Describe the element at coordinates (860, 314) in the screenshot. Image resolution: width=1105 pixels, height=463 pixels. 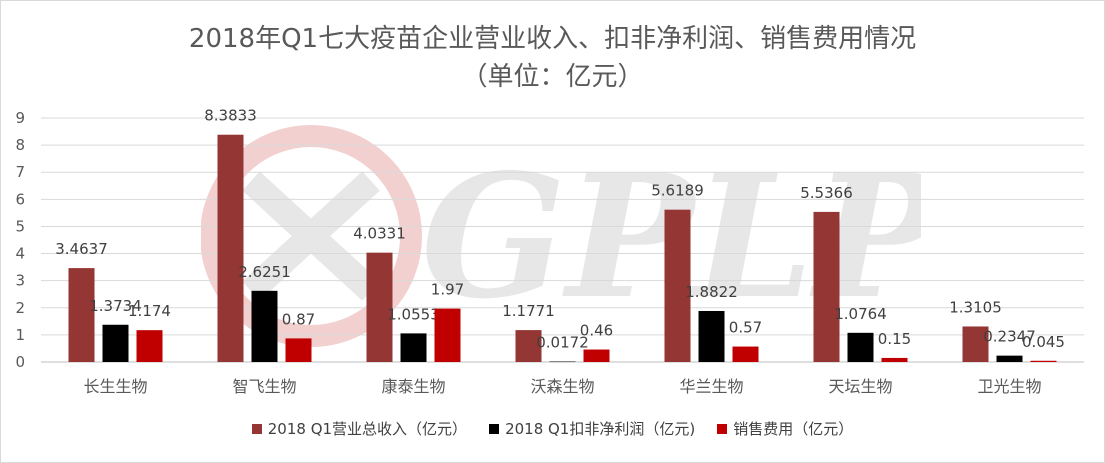
I see `data-label: 1.0764` at that location.